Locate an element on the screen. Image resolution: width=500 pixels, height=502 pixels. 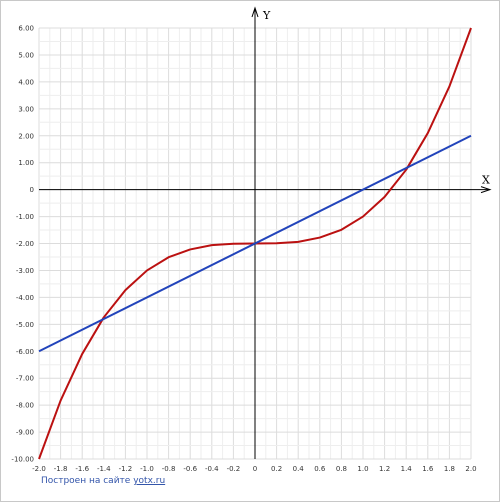
y-axis-arrow is located at coordinates (255, 12).